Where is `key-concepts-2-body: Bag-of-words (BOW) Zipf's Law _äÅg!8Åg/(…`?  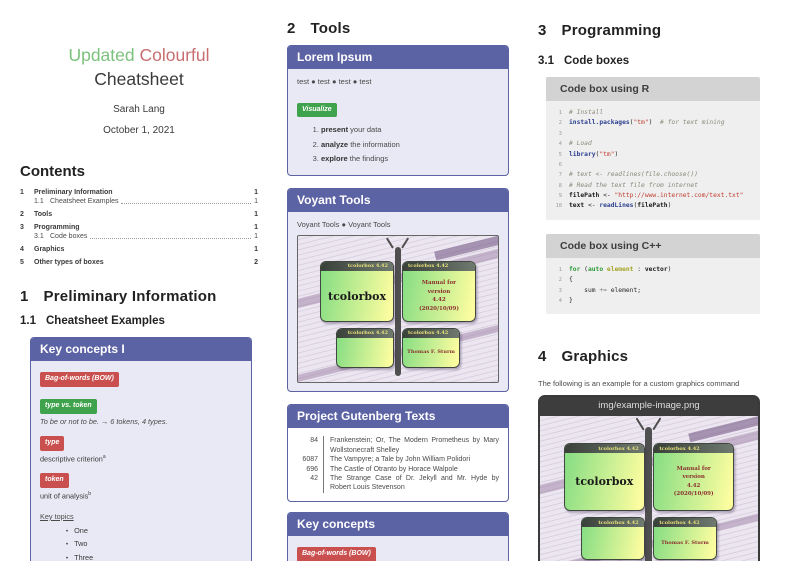 key-concepts-2-body: Bag-of-words (BOW) Zipf's Law _äÅg!8Åg/(… is located at coordinates (398, 548).